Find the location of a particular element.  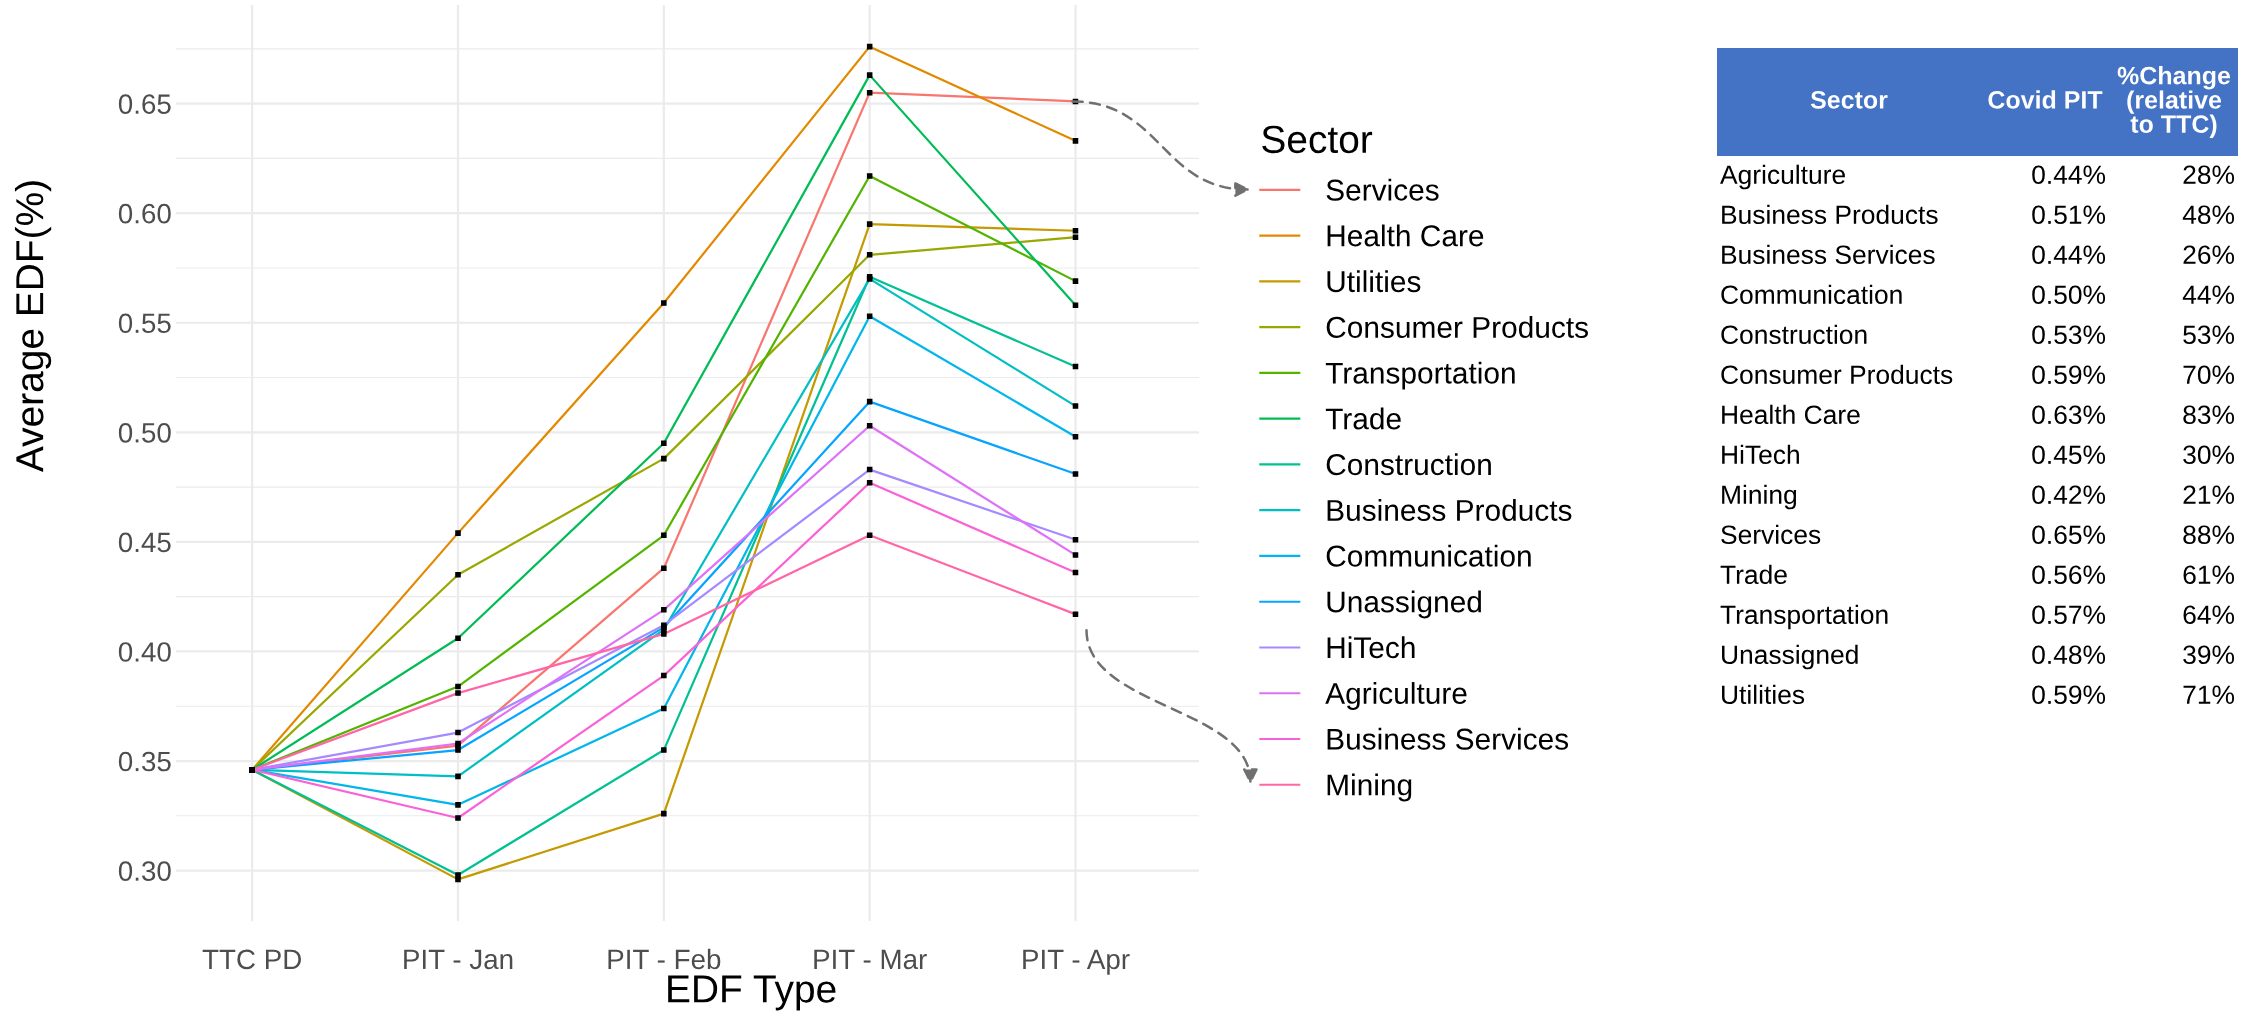

text: 64% is located at coordinates (2209, 615).